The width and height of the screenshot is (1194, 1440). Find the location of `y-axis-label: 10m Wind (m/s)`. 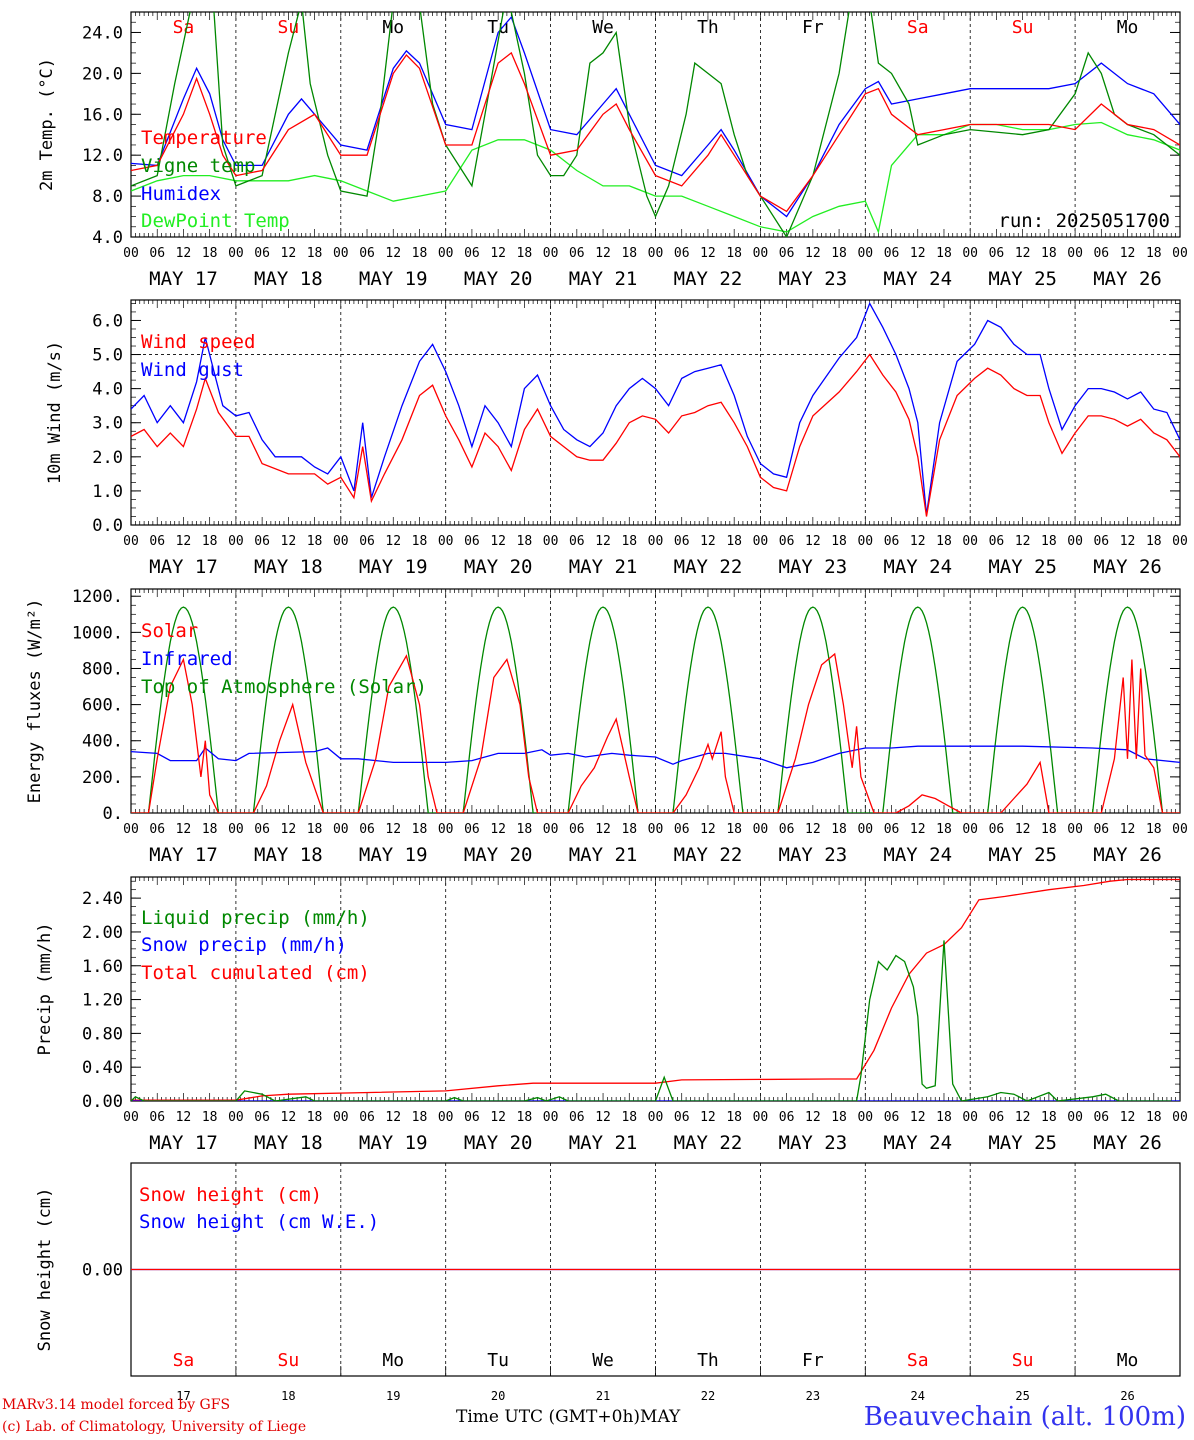

y-axis-label: 10m Wind (m/s) is located at coordinates (55, 412).